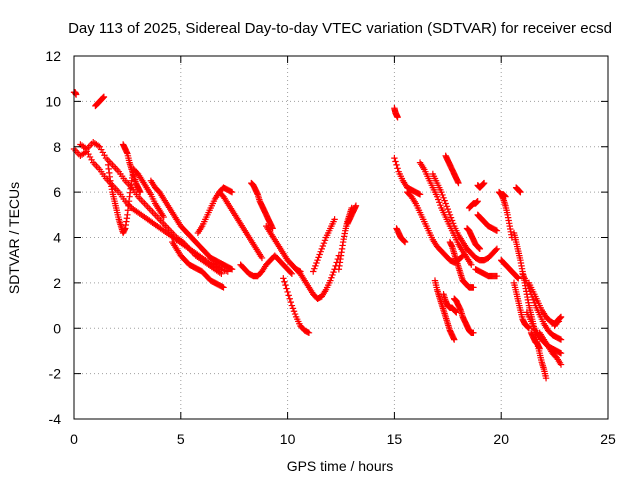 The width and height of the screenshot is (640, 480). What do you see at coordinates (57, 147) in the screenshot?
I see `y-tick-label: 8` at bounding box center [57, 147].